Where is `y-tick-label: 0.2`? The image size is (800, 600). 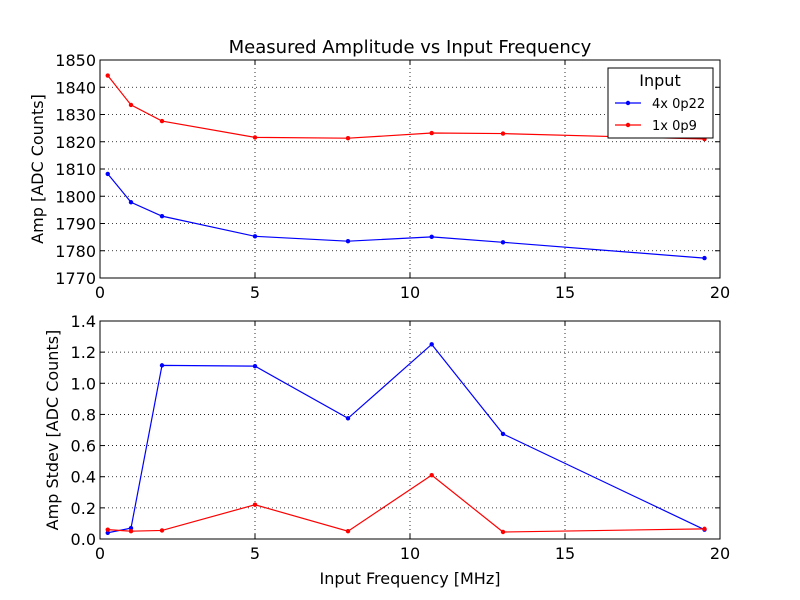
y-tick-label: 0.2 is located at coordinates (83, 508).